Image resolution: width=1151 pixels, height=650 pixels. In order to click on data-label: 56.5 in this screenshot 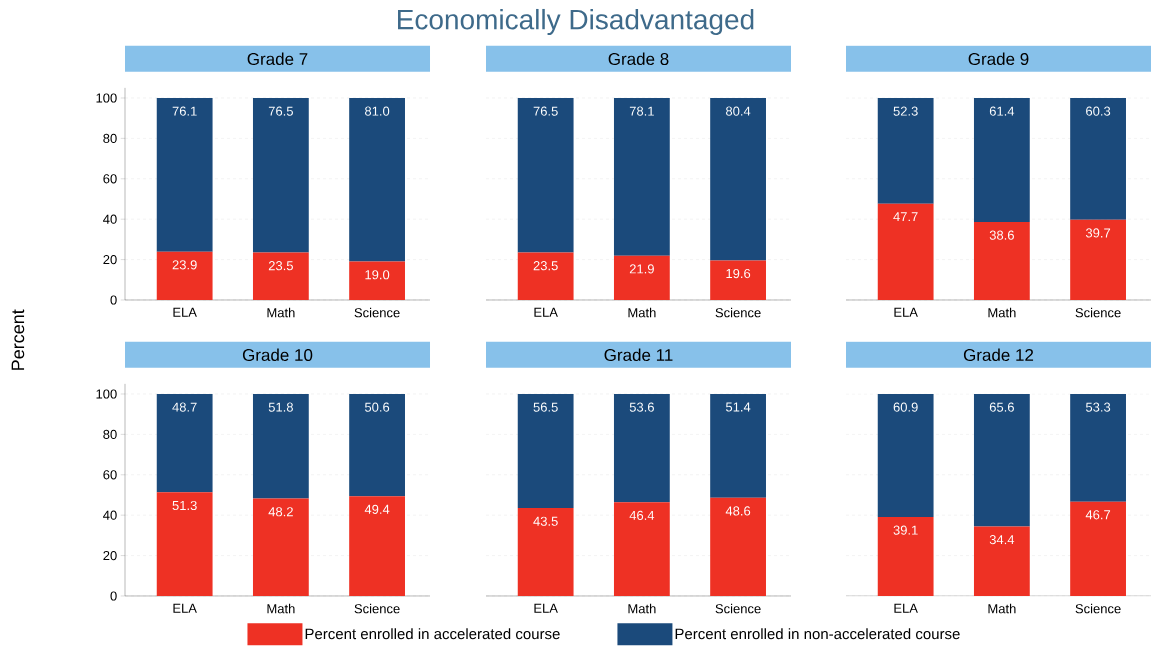, I will do `click(545, 407)`.